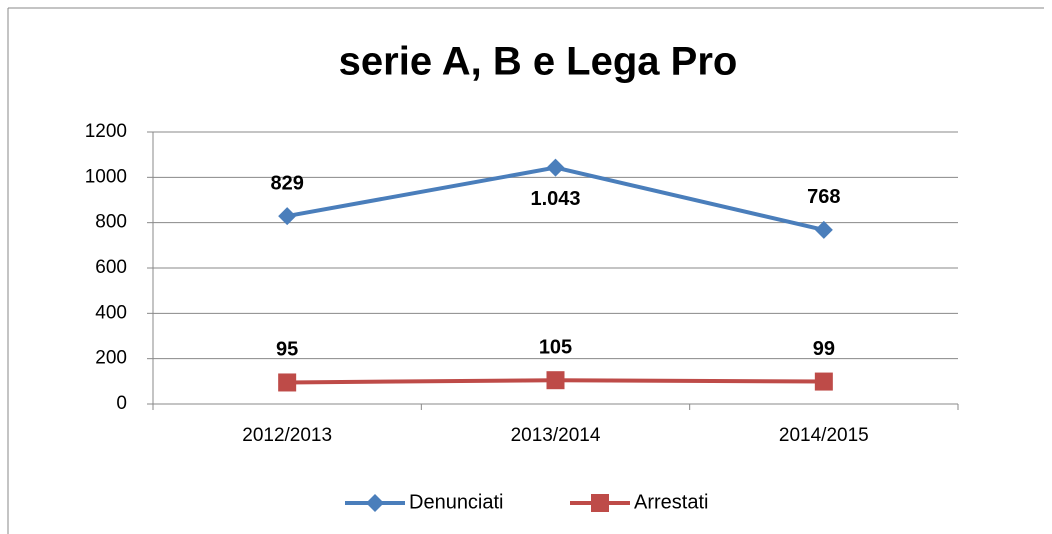  I want to click on y-tick-label: 0, so click(121, 403).